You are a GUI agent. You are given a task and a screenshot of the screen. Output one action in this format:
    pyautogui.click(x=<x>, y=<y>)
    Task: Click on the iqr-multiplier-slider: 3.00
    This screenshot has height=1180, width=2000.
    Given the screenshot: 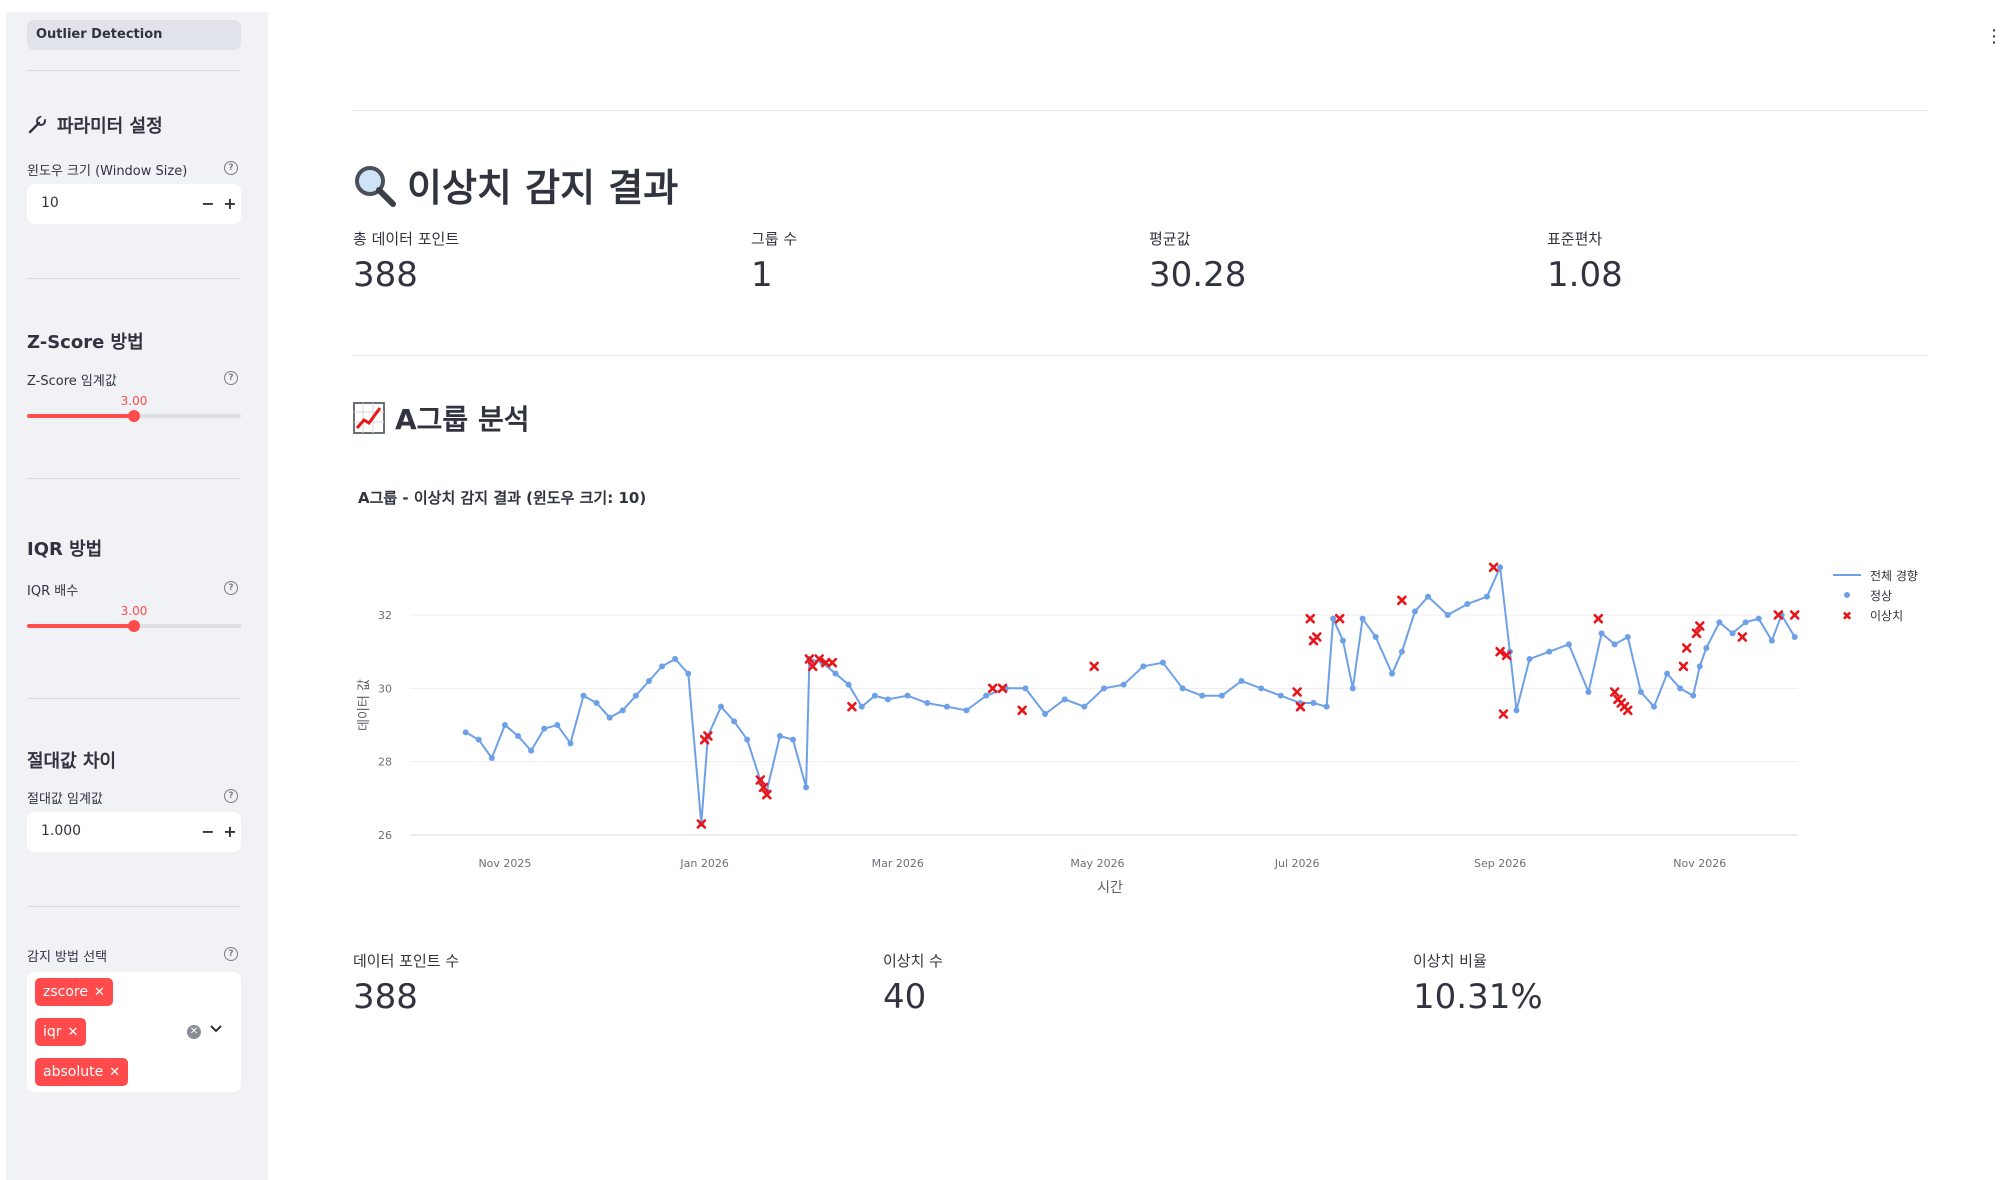 What is the action you would take?
    pyautogui.click(x=134, y=620)
    